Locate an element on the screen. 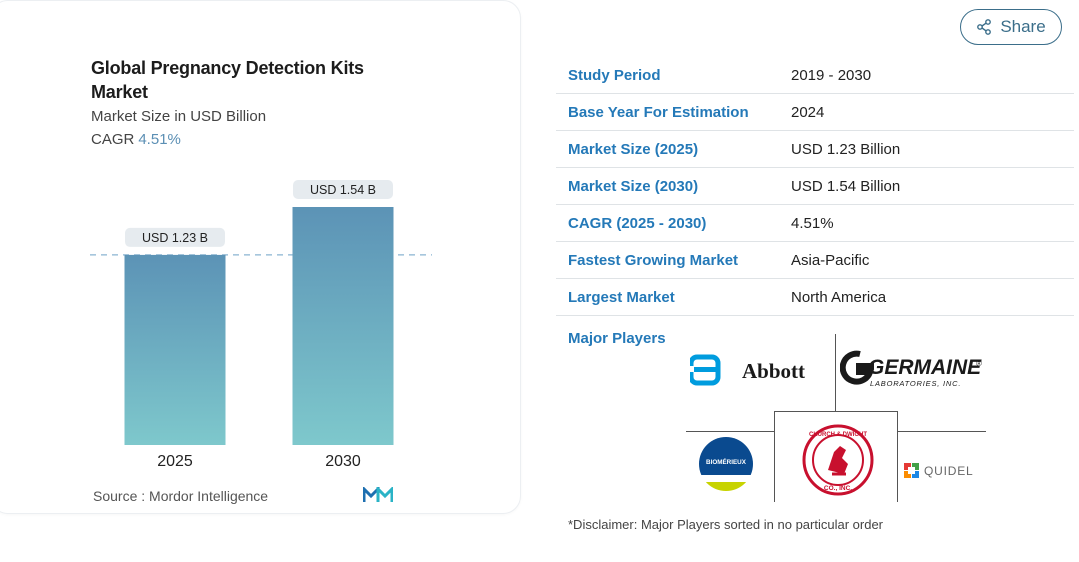 The width and height of the screenshot is (1079, 562). cagr-label: CAGR is located at coordinates (113, 139).